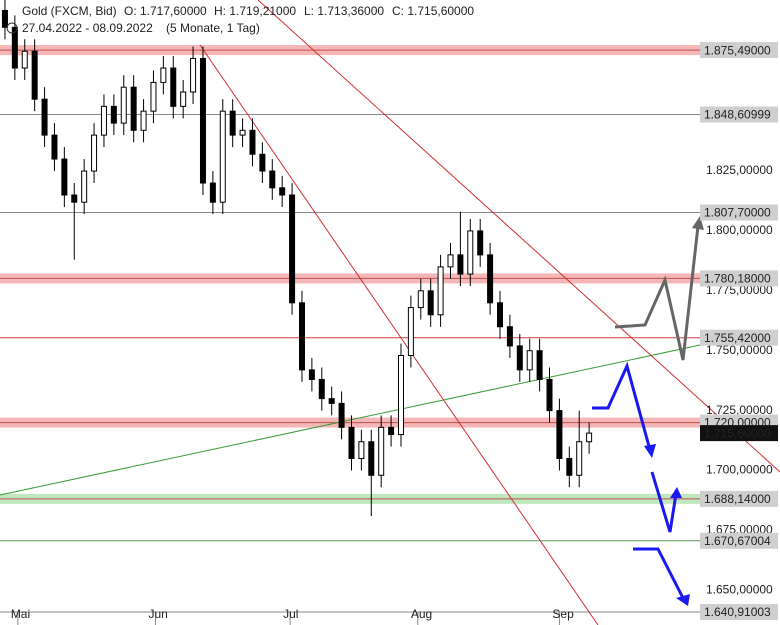  What do you see at coordinates (739, 170) in the screenshot?
I see `y-tick-label: 1.825,00000` at bounding box center [739, 170].